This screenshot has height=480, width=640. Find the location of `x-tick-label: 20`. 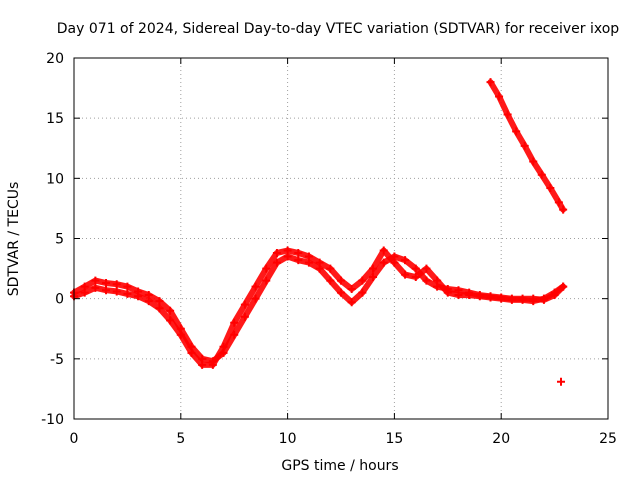

x-tick-label: 20 is located at coordinates (501, 439).